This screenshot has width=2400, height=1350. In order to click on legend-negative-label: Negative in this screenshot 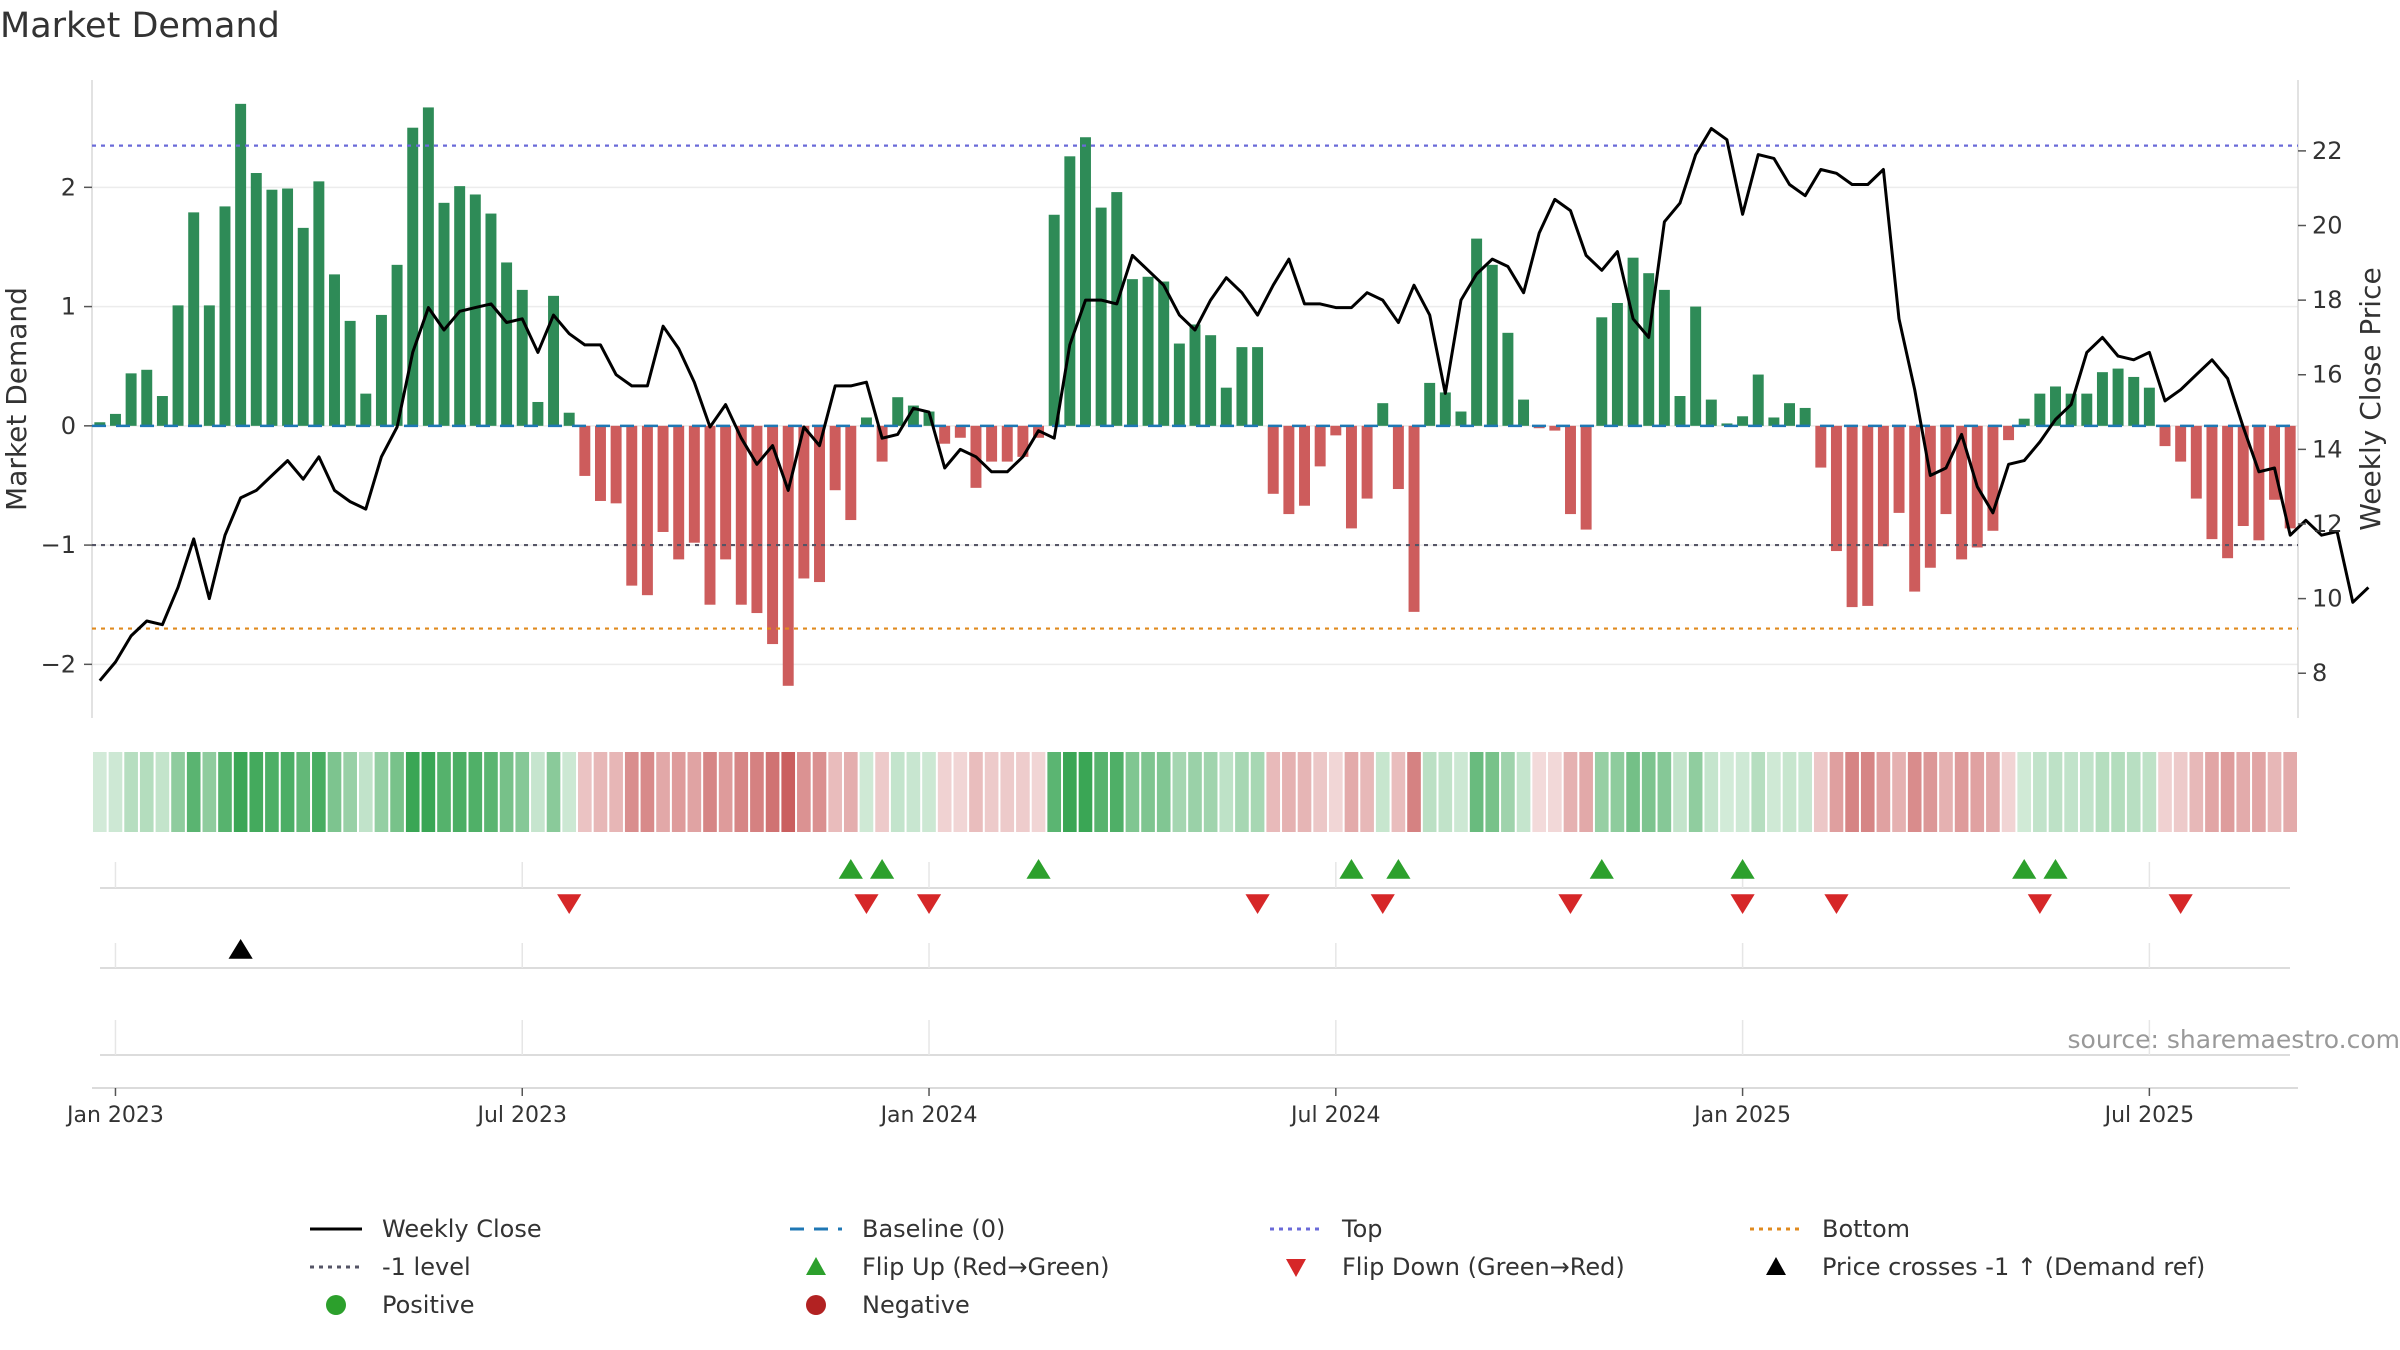, I will do `click(916, 1305)`.